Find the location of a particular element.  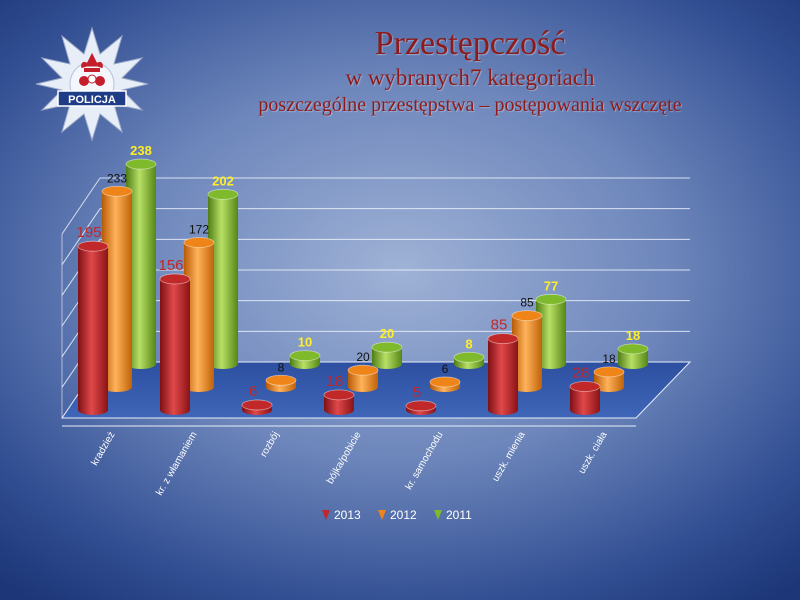

badge-text: POLICJA is located at coordinates (92, 100).